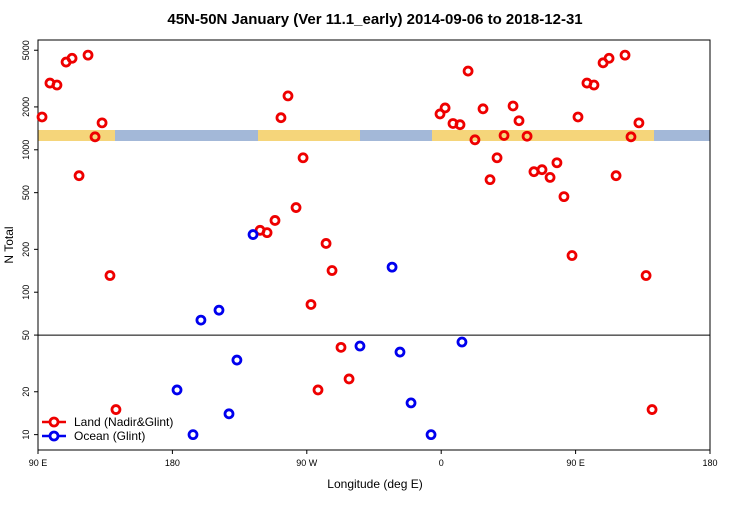 This screenshot has width=750, height=505. What do you see at coordinates (123, 422) in the screenshot?
I see `legend-label: Land (Nadir&Glint)` at bounding box center [123, 422].